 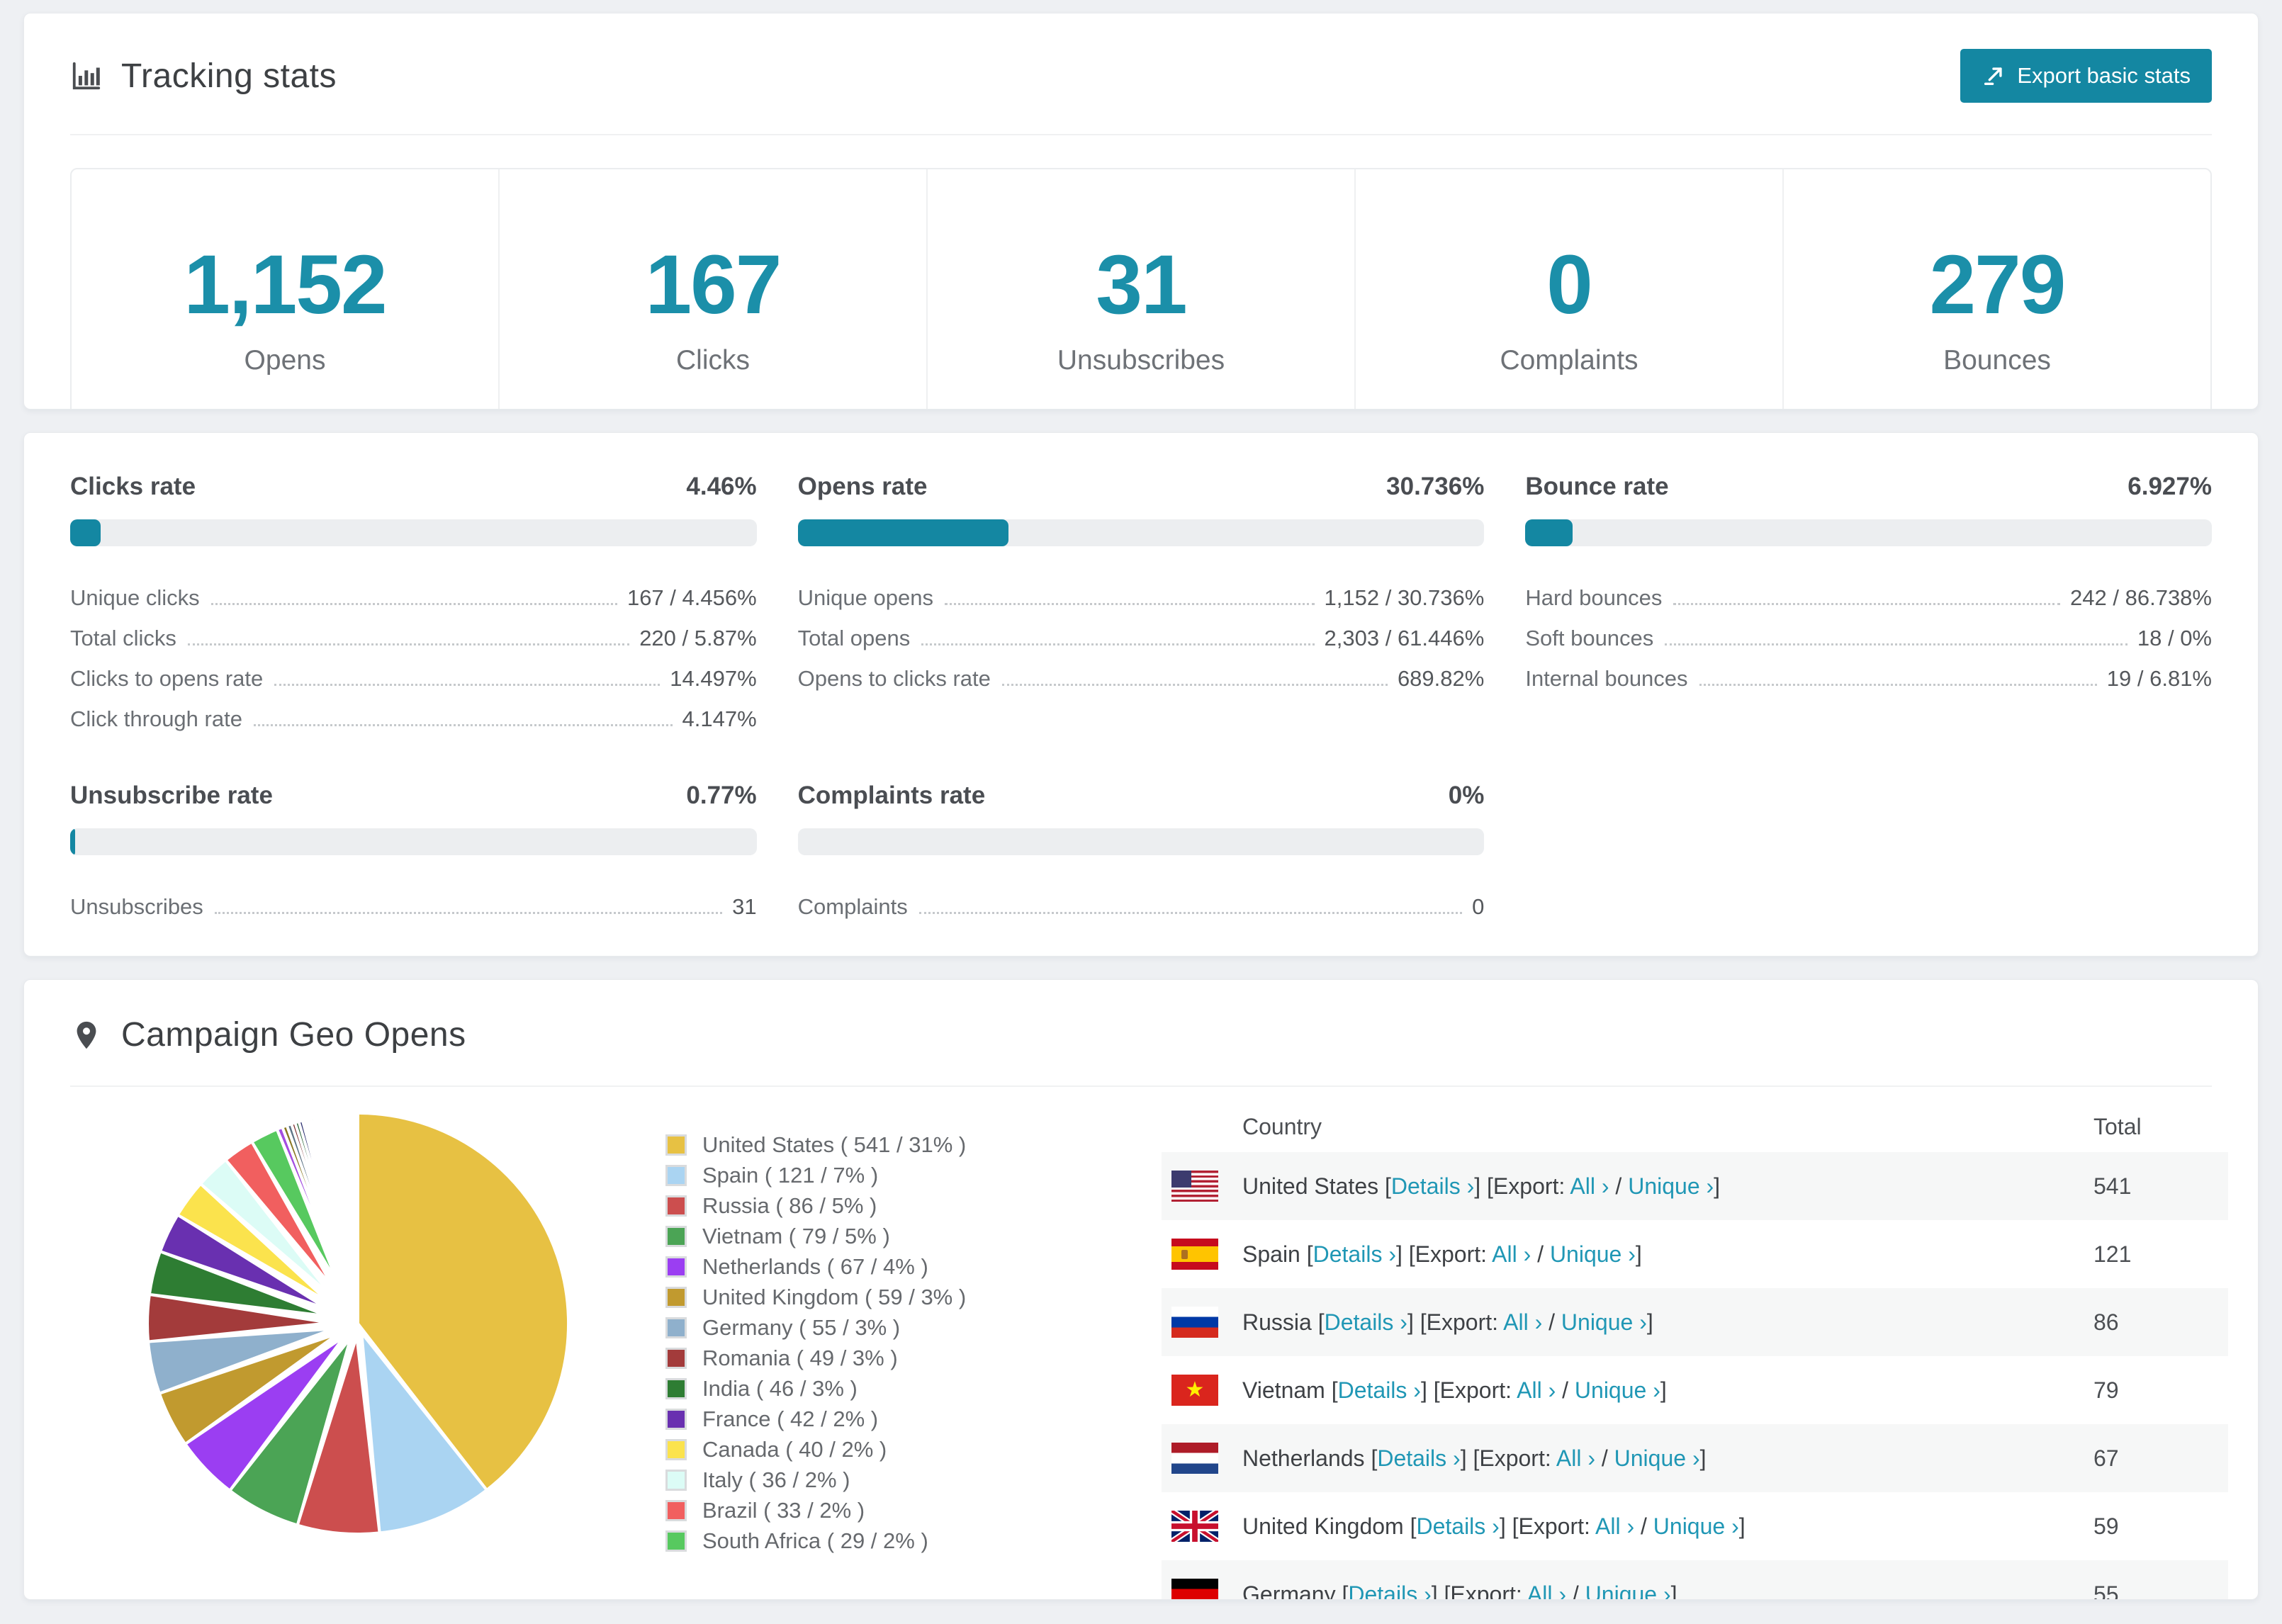 I want to click on pie-slice-spain, so click(x=424, y=1433).